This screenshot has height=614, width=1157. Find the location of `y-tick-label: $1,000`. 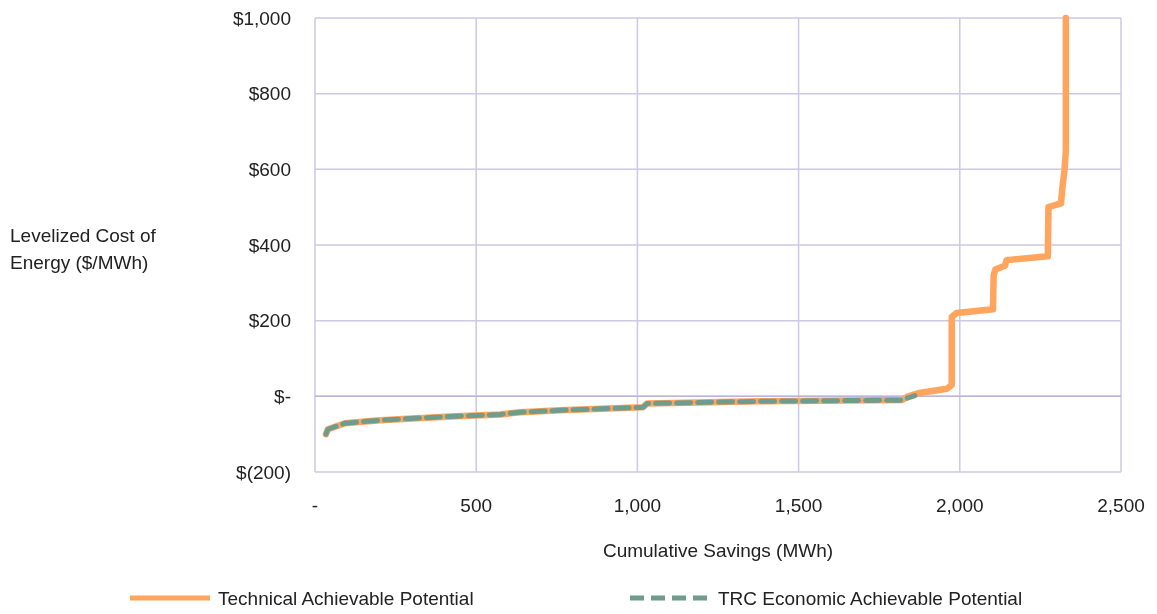

y-tick-label: $1,000 is located at coordinates (261, 18).